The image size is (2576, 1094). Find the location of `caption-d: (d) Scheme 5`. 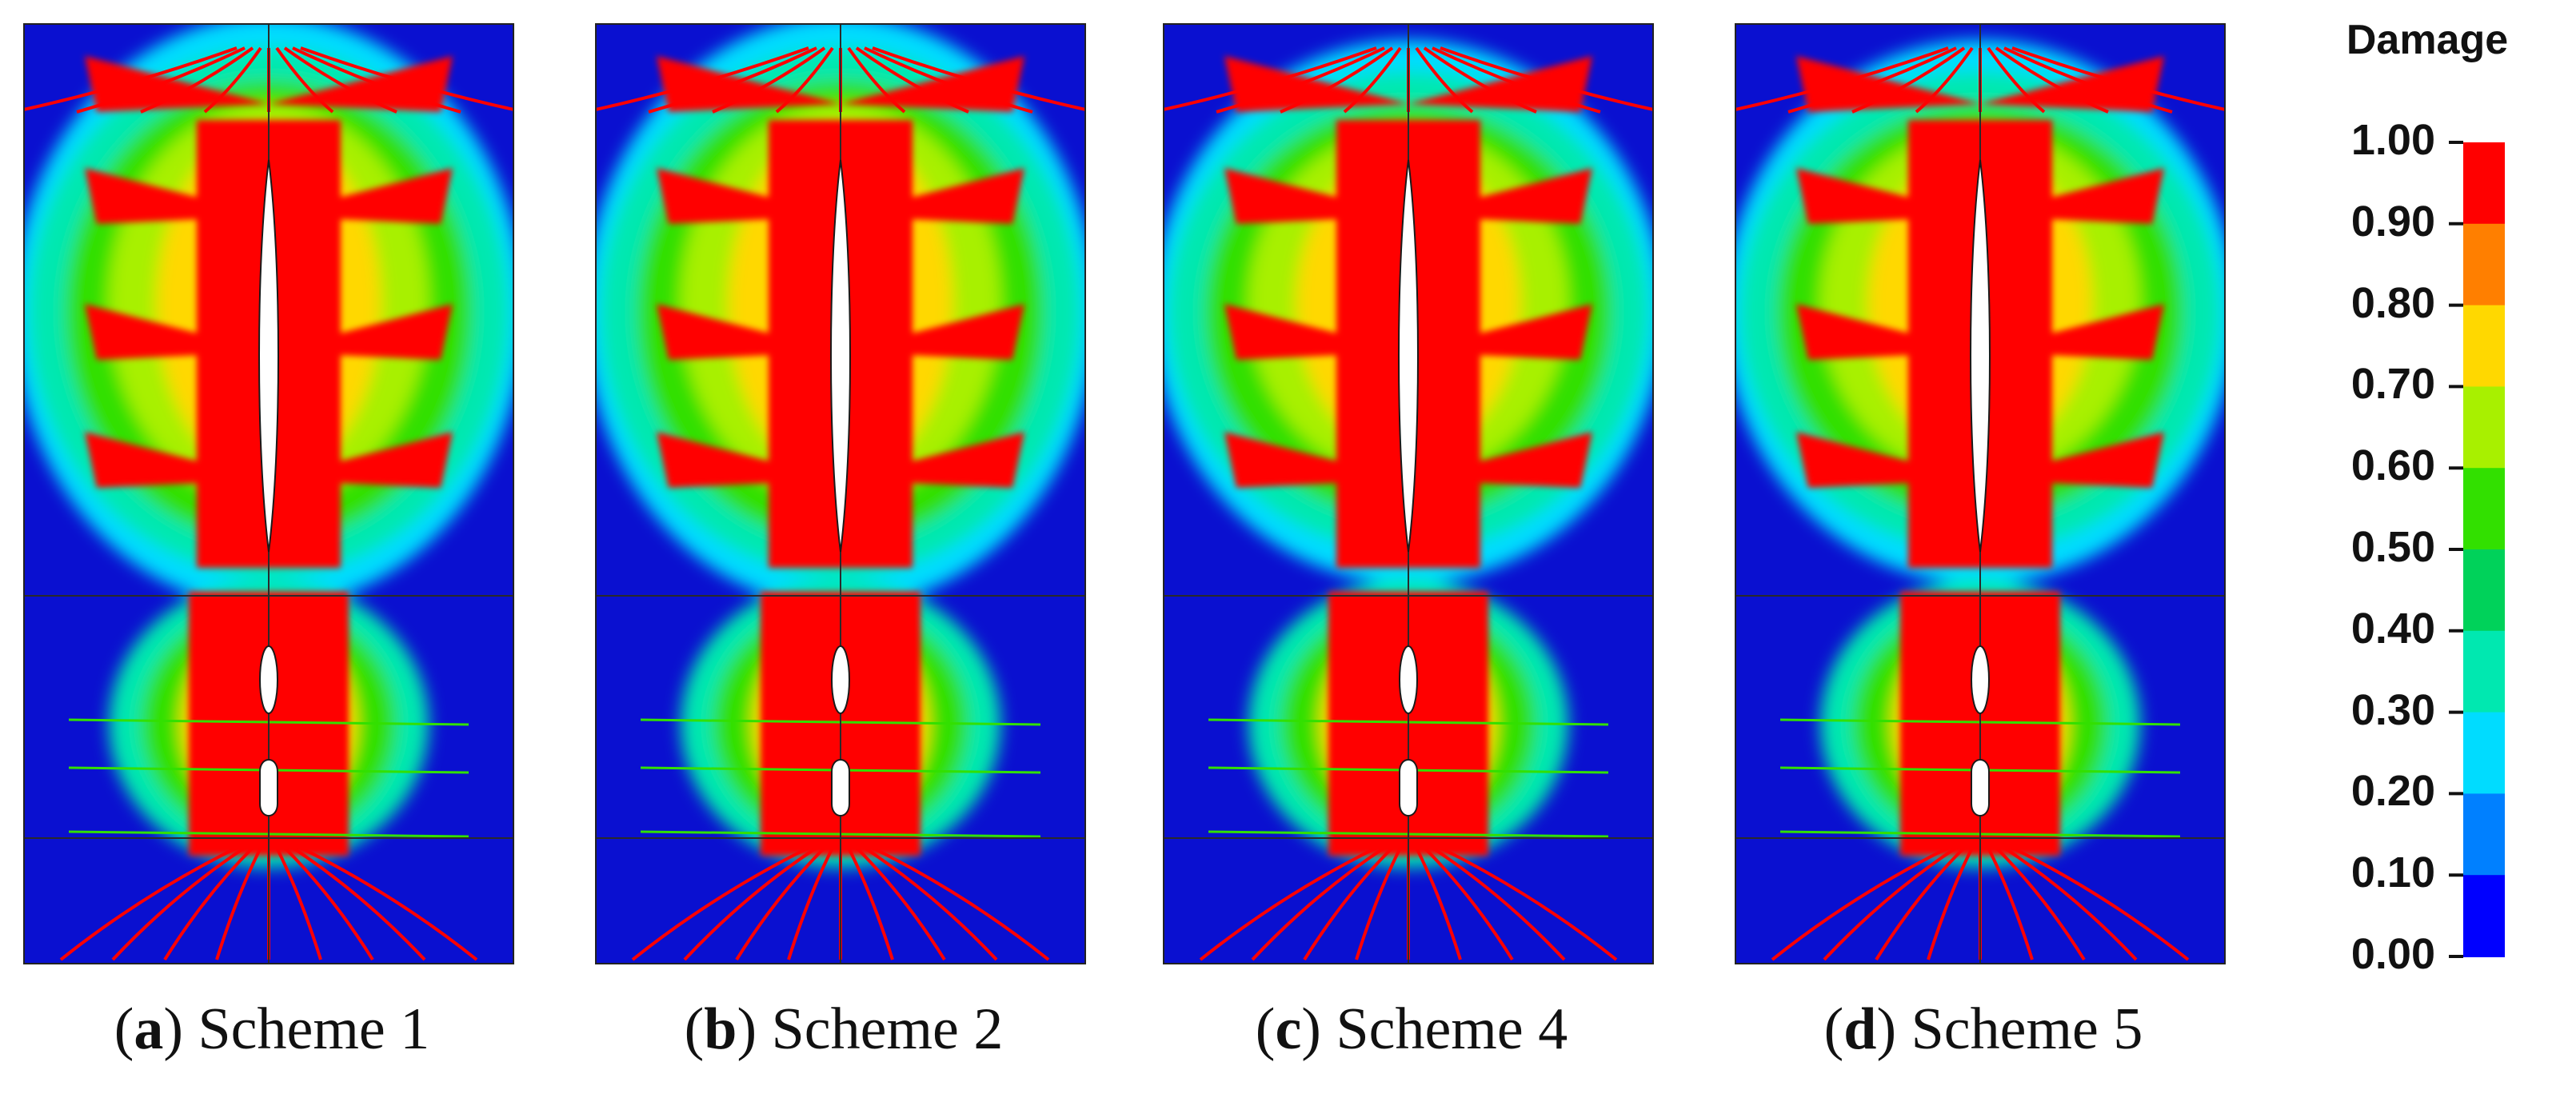

caption-d: (d) Scheme 5 is located at coordinates (1983, 1029).